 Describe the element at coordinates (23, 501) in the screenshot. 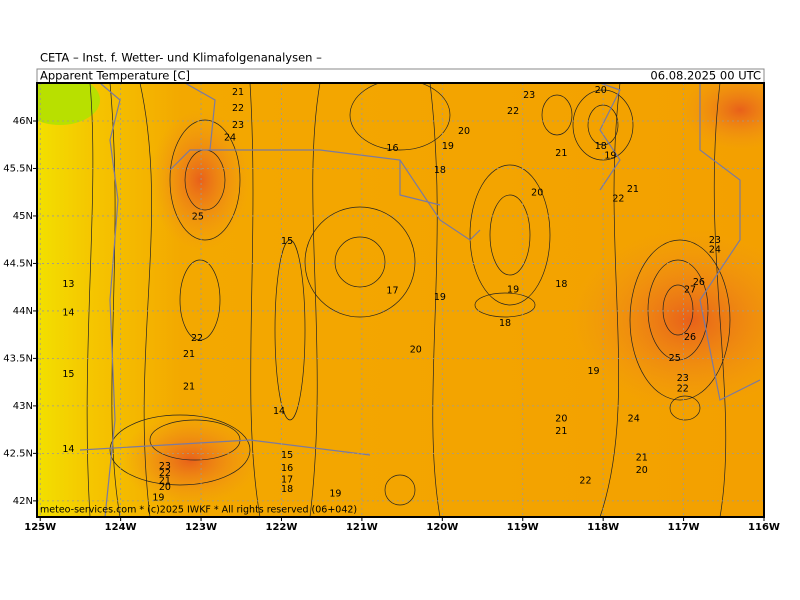

I see `lat-label: 42N` at that location.